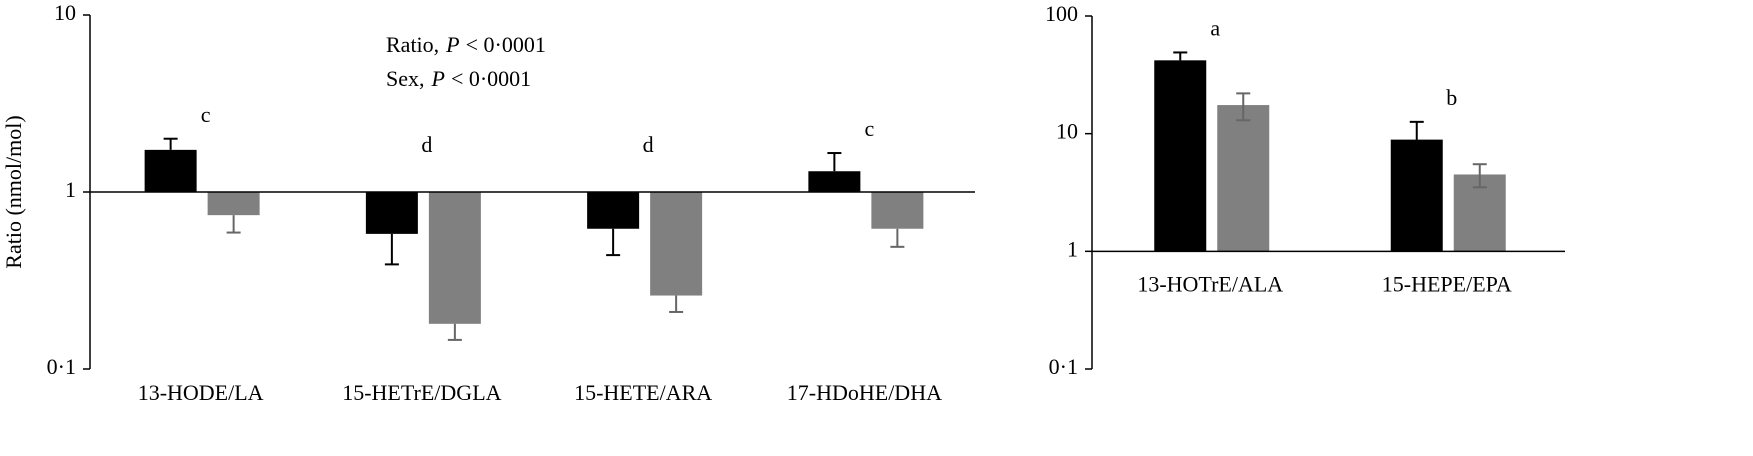 The height and width of the screenshot is (456, 1753). What do you see at coordinates (1061, 13) in the screenshot?
I see `y-tick-label: 100` at bounding box center [1061, 13].